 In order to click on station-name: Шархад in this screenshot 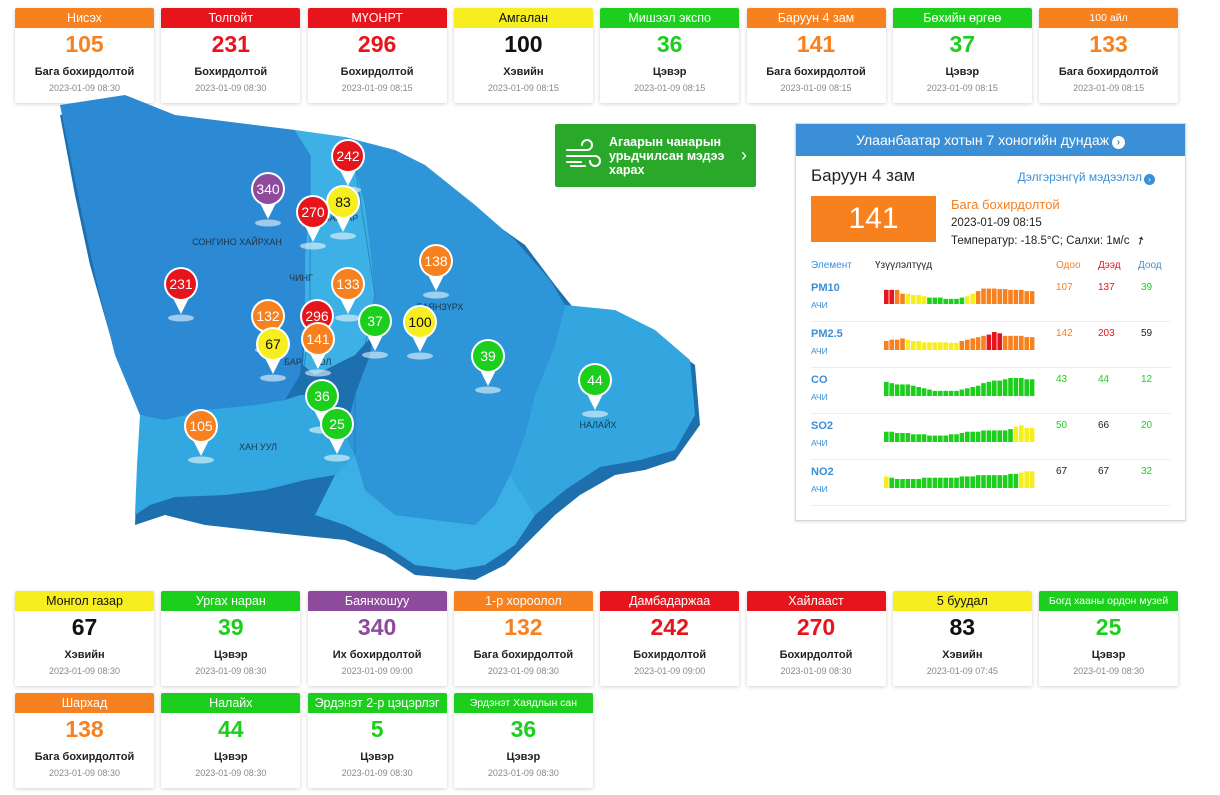, I will do `click(84, 703)`.